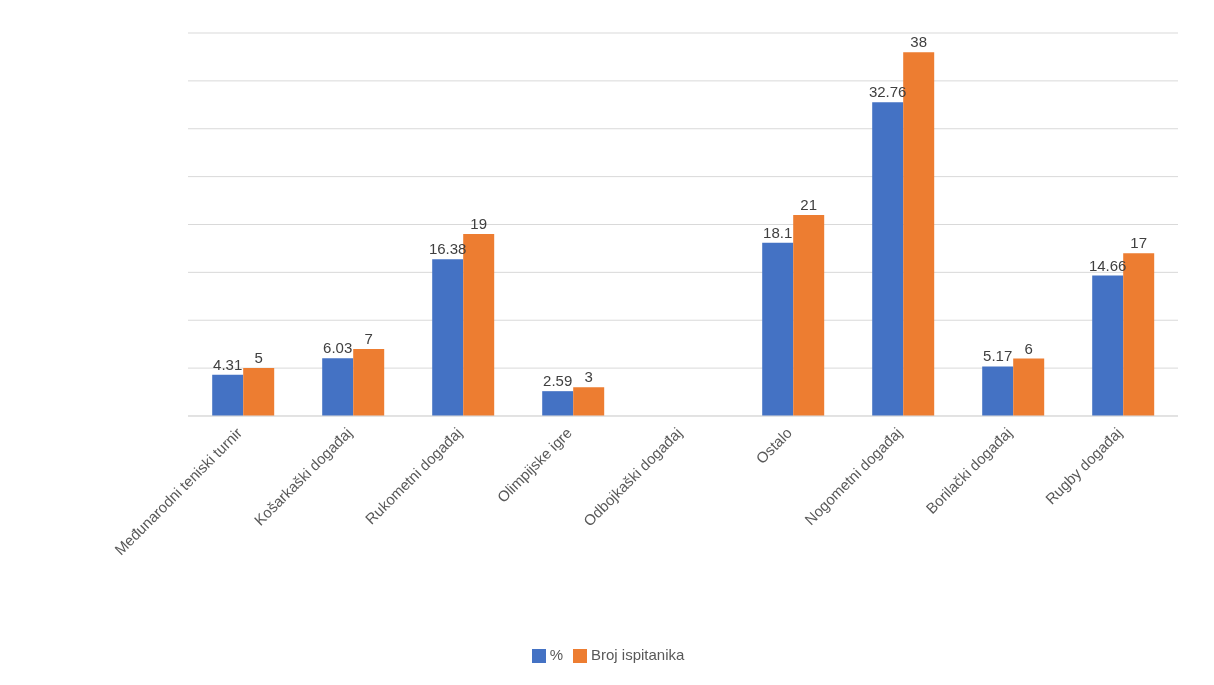  Describe the element at coordinates (998, 356) in the screenshot. I see `data-label: 5.17` at that location.